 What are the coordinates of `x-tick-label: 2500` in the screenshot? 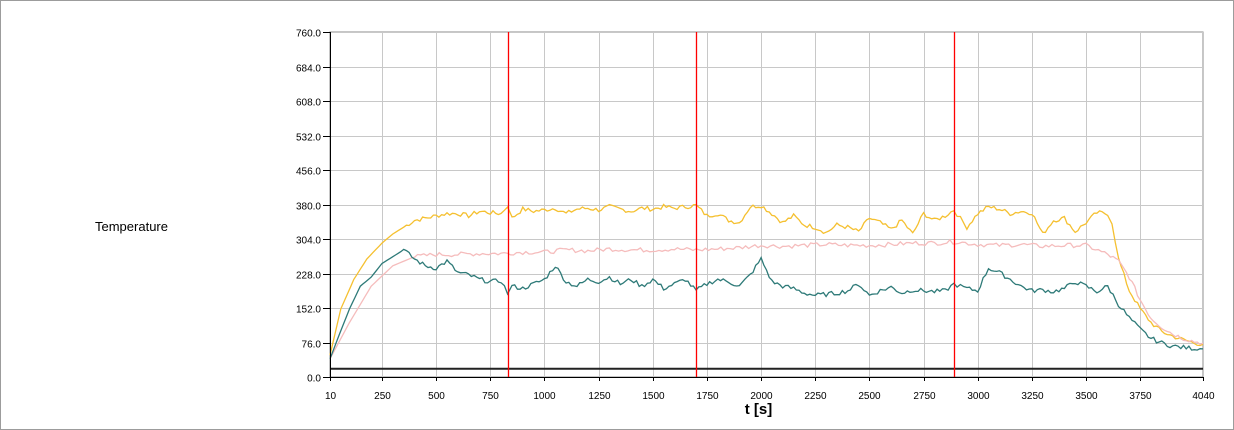 It's located at (869, 396).